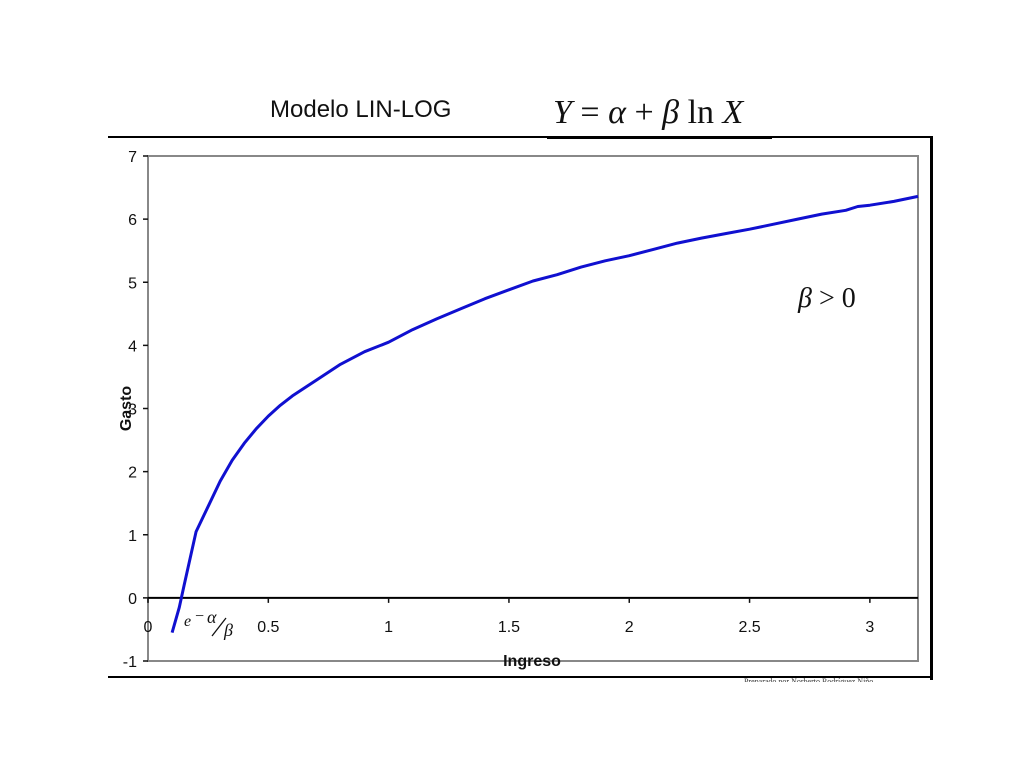 The width and height of the screenshot is (1024, 768). I want to click on formula-plus: +, so click(644, 112).